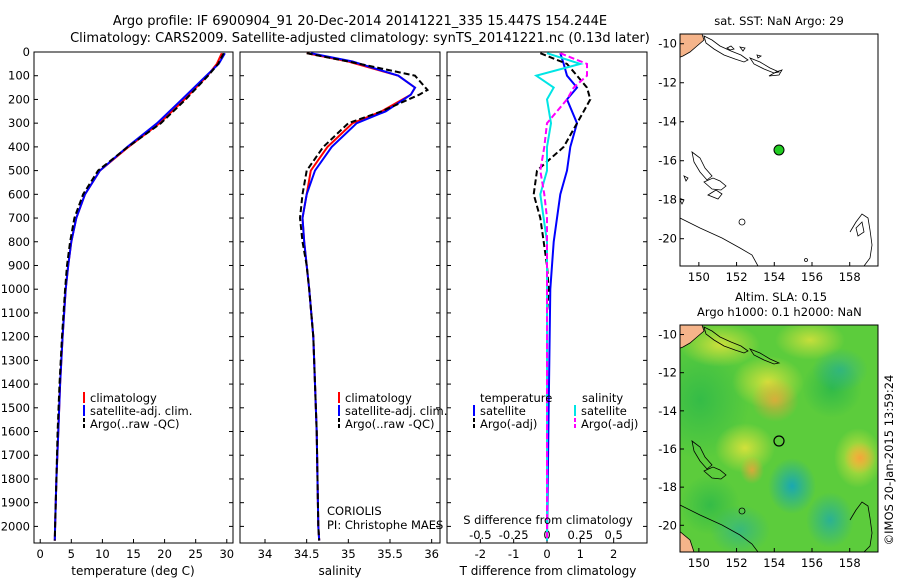 Image resolution: width=900 pixels, height=580 pixels. I want to click on x-tick-label: 35, so click(348, 554).